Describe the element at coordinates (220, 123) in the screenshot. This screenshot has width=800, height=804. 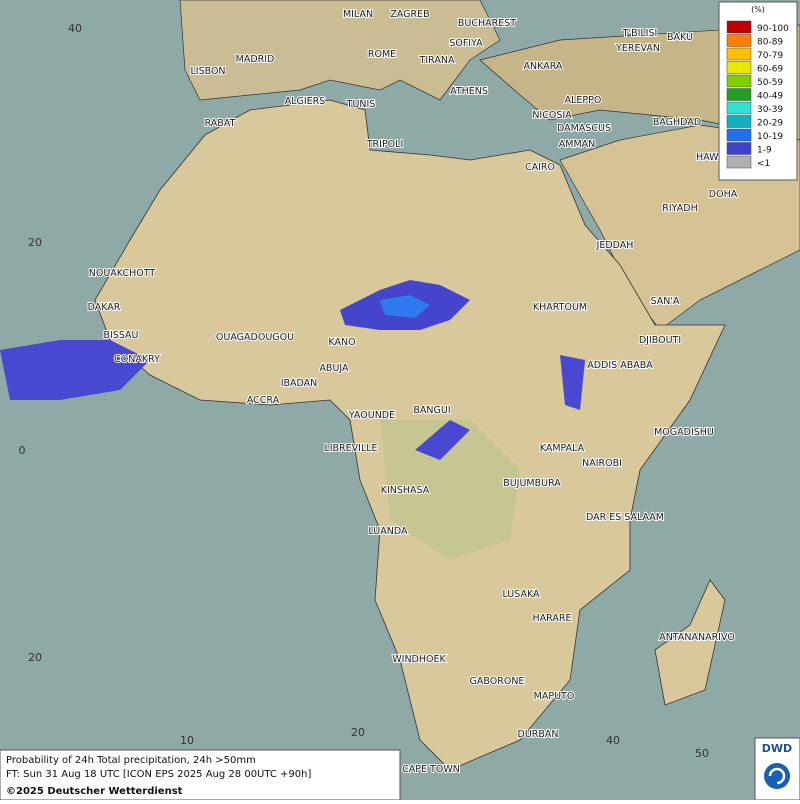
I see `city-label: RABAT` at that location.